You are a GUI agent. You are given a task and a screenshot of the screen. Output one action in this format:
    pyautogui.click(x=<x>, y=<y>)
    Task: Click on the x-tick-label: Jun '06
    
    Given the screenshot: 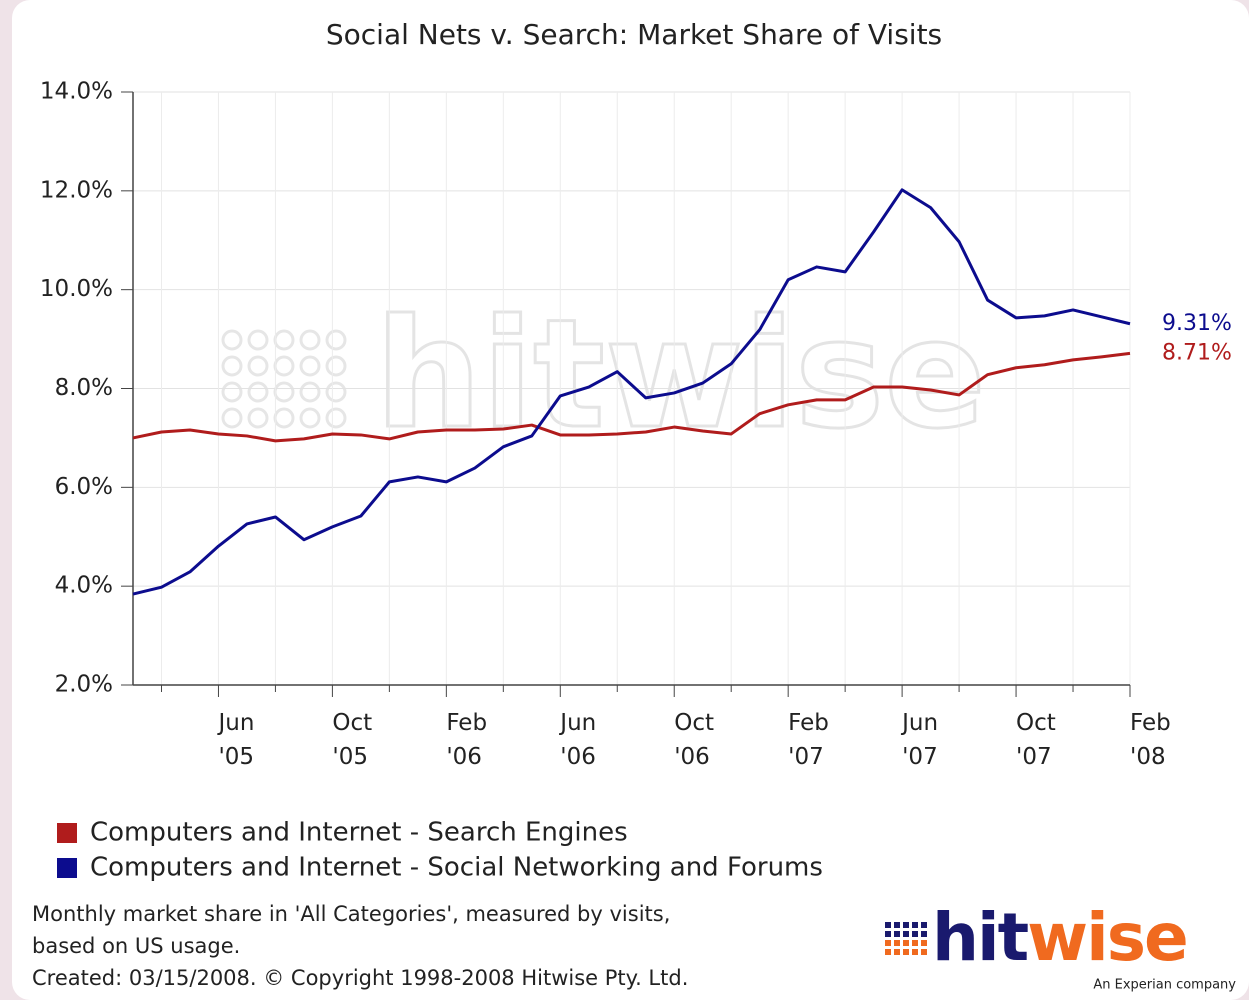 What is the action you would take?
    pyautogui.click(x=577, y=740)
    